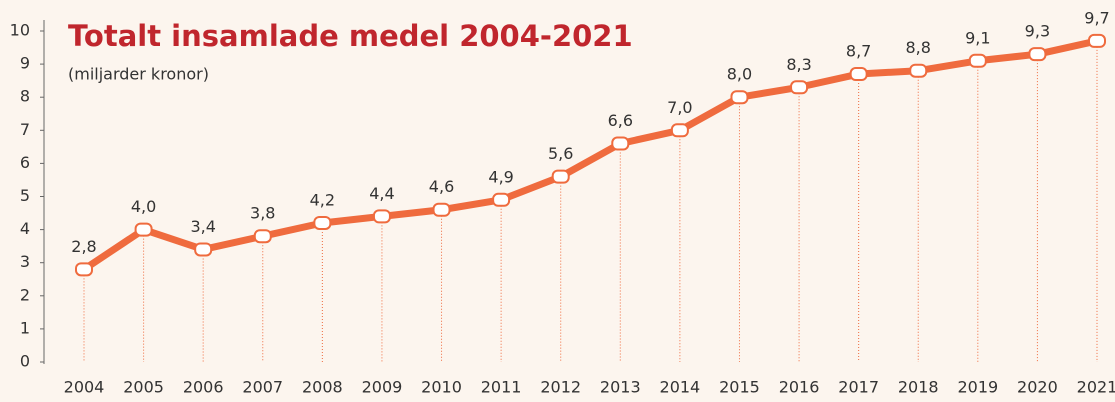  Describe the element at coordinates (382, 387) in the screenshot. I see `x-tick-label: 2009` at that location.